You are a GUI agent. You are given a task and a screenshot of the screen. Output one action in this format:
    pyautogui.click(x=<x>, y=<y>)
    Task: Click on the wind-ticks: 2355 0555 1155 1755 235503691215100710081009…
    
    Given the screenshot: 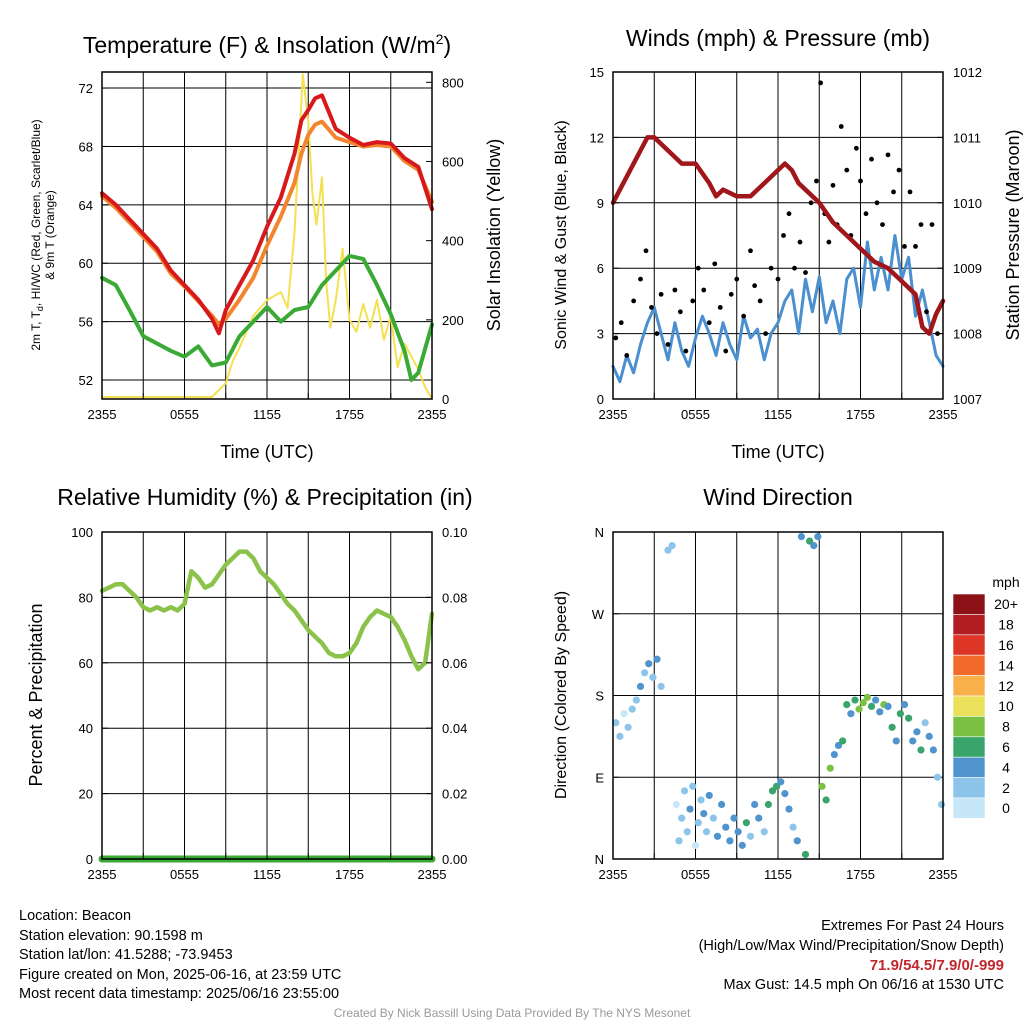 What is the action you would take?
    pyautogui.click(x=786, y=243)
    